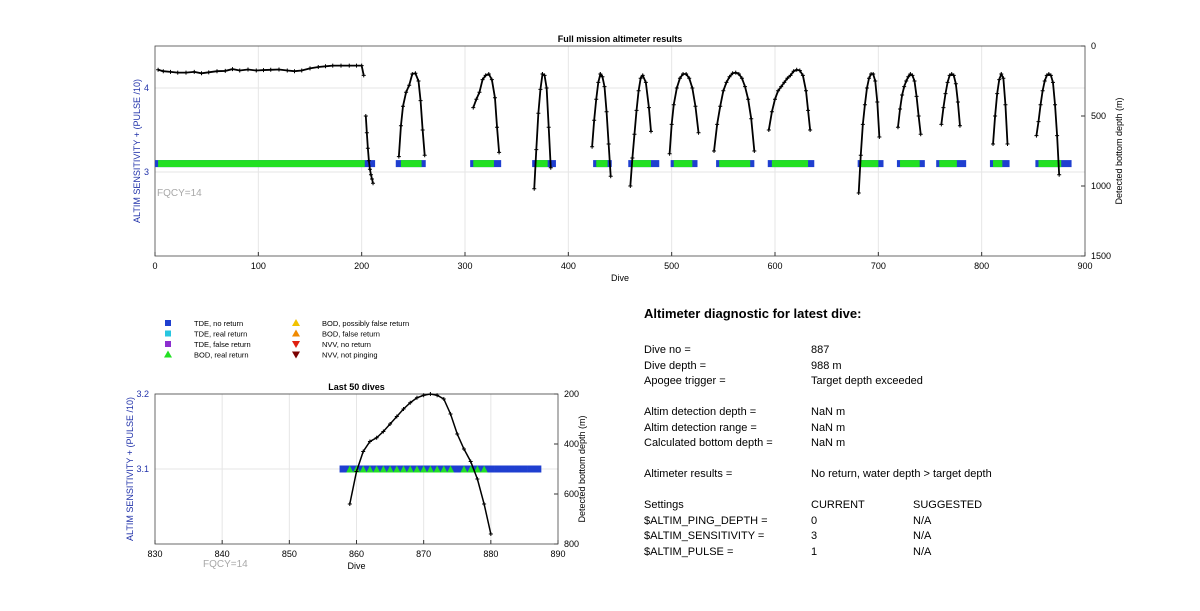 The width and height of the screenshot is (1200, 611). I want to click on setting-name: $ALTIM_PING_DEPTH =, so click(706, 520).